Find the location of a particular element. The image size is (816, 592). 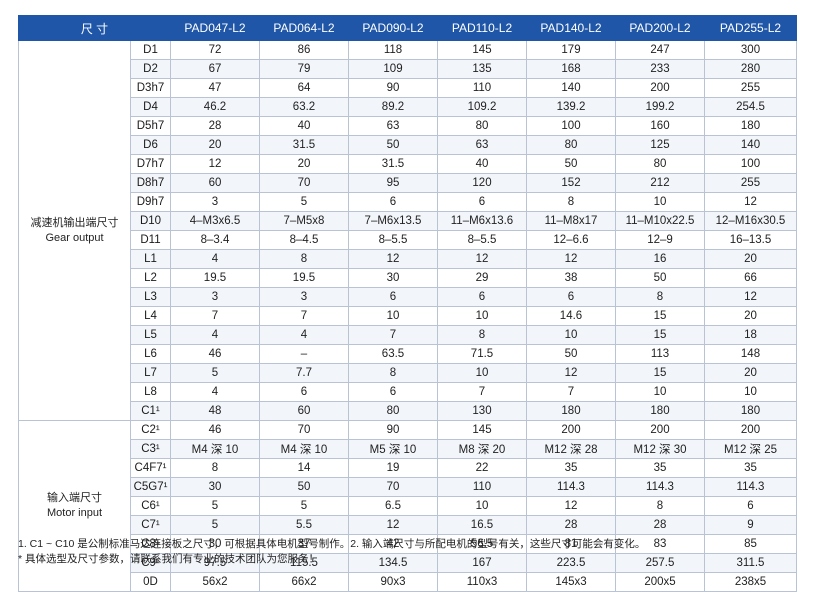

dimension-value: 145x3 is located at coordinates (571, 582).